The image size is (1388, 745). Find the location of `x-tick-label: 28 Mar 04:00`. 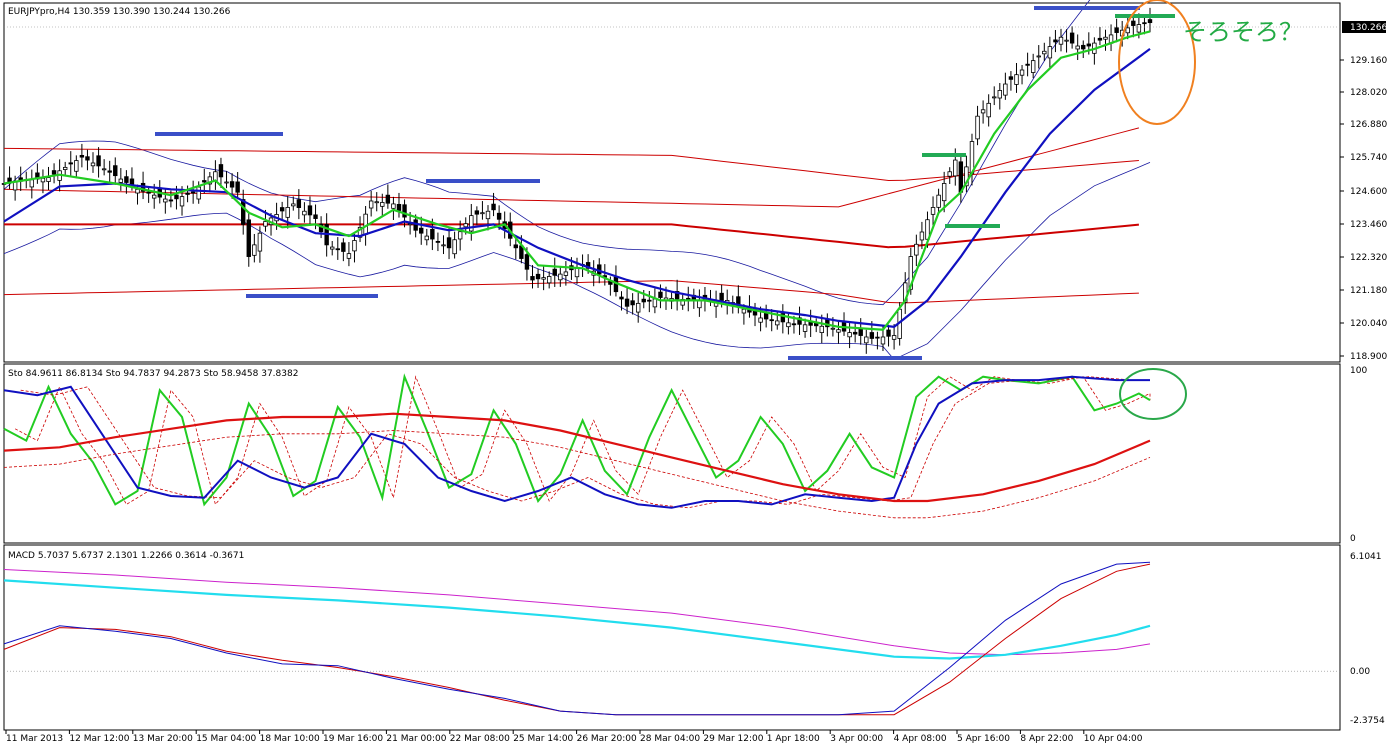

x-tick-label: 28 Mar 04:00 is located at coordinates (670, 739).